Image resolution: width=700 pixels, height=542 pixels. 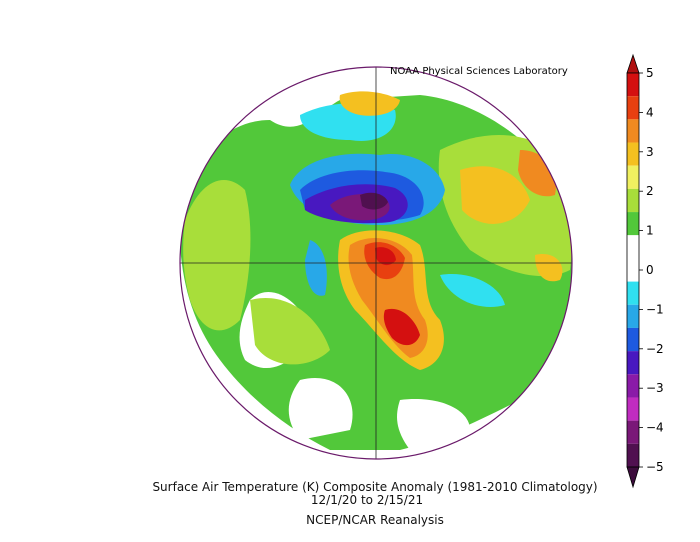 I want to click on caption-dates: 12/1/20 to 2/15/21, so click(x=367, y=500).